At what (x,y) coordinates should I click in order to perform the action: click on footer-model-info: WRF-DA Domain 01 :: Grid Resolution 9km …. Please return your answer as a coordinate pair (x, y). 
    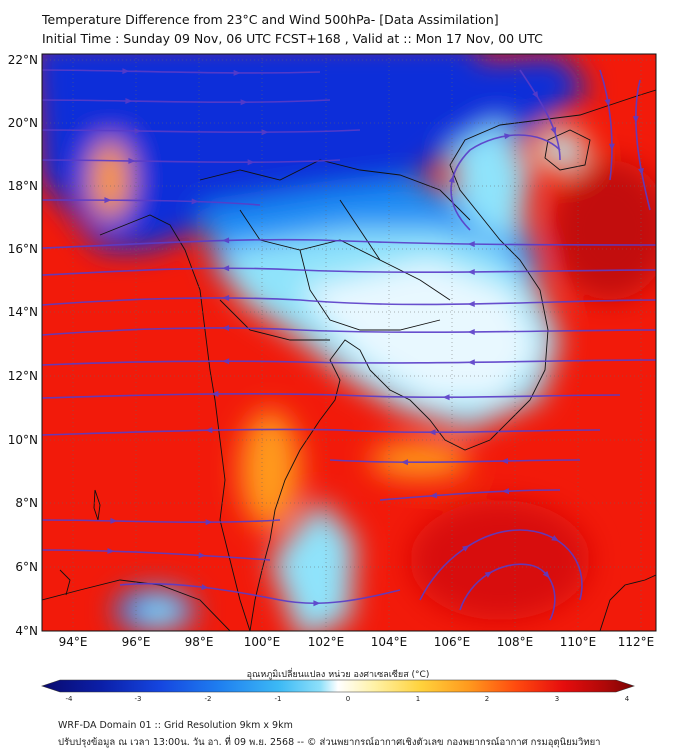
    Looking at the image, I should click on (175, 725).